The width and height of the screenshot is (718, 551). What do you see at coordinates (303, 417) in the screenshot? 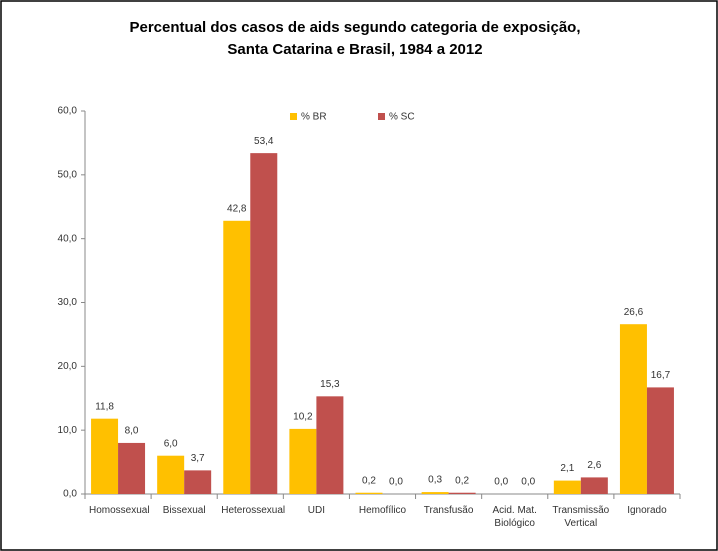
I see `value-label: 10,2` at bounding box center [303, 417].